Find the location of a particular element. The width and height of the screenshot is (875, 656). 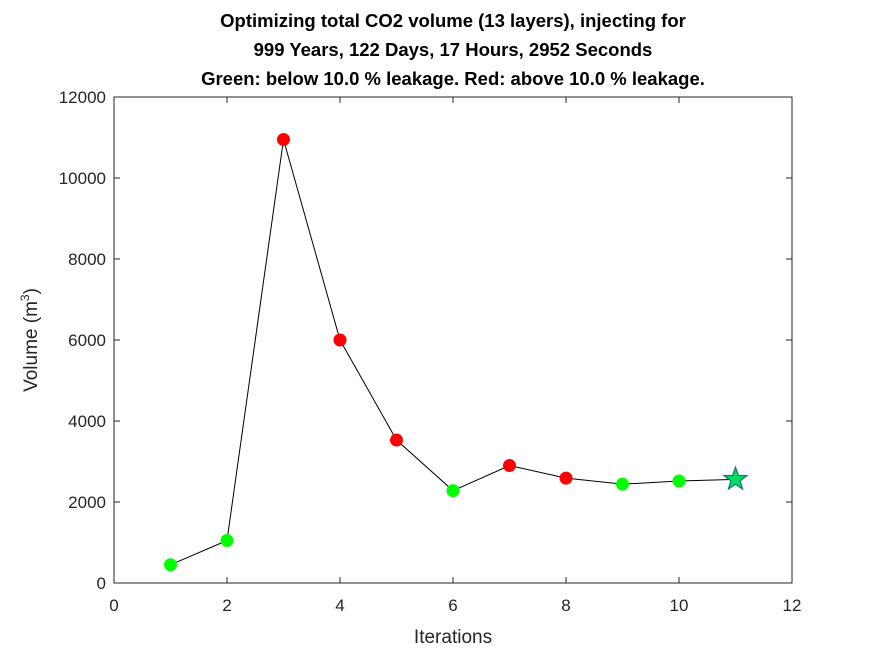

y-tick-label: 12000 is located at coordinates (82, 97).